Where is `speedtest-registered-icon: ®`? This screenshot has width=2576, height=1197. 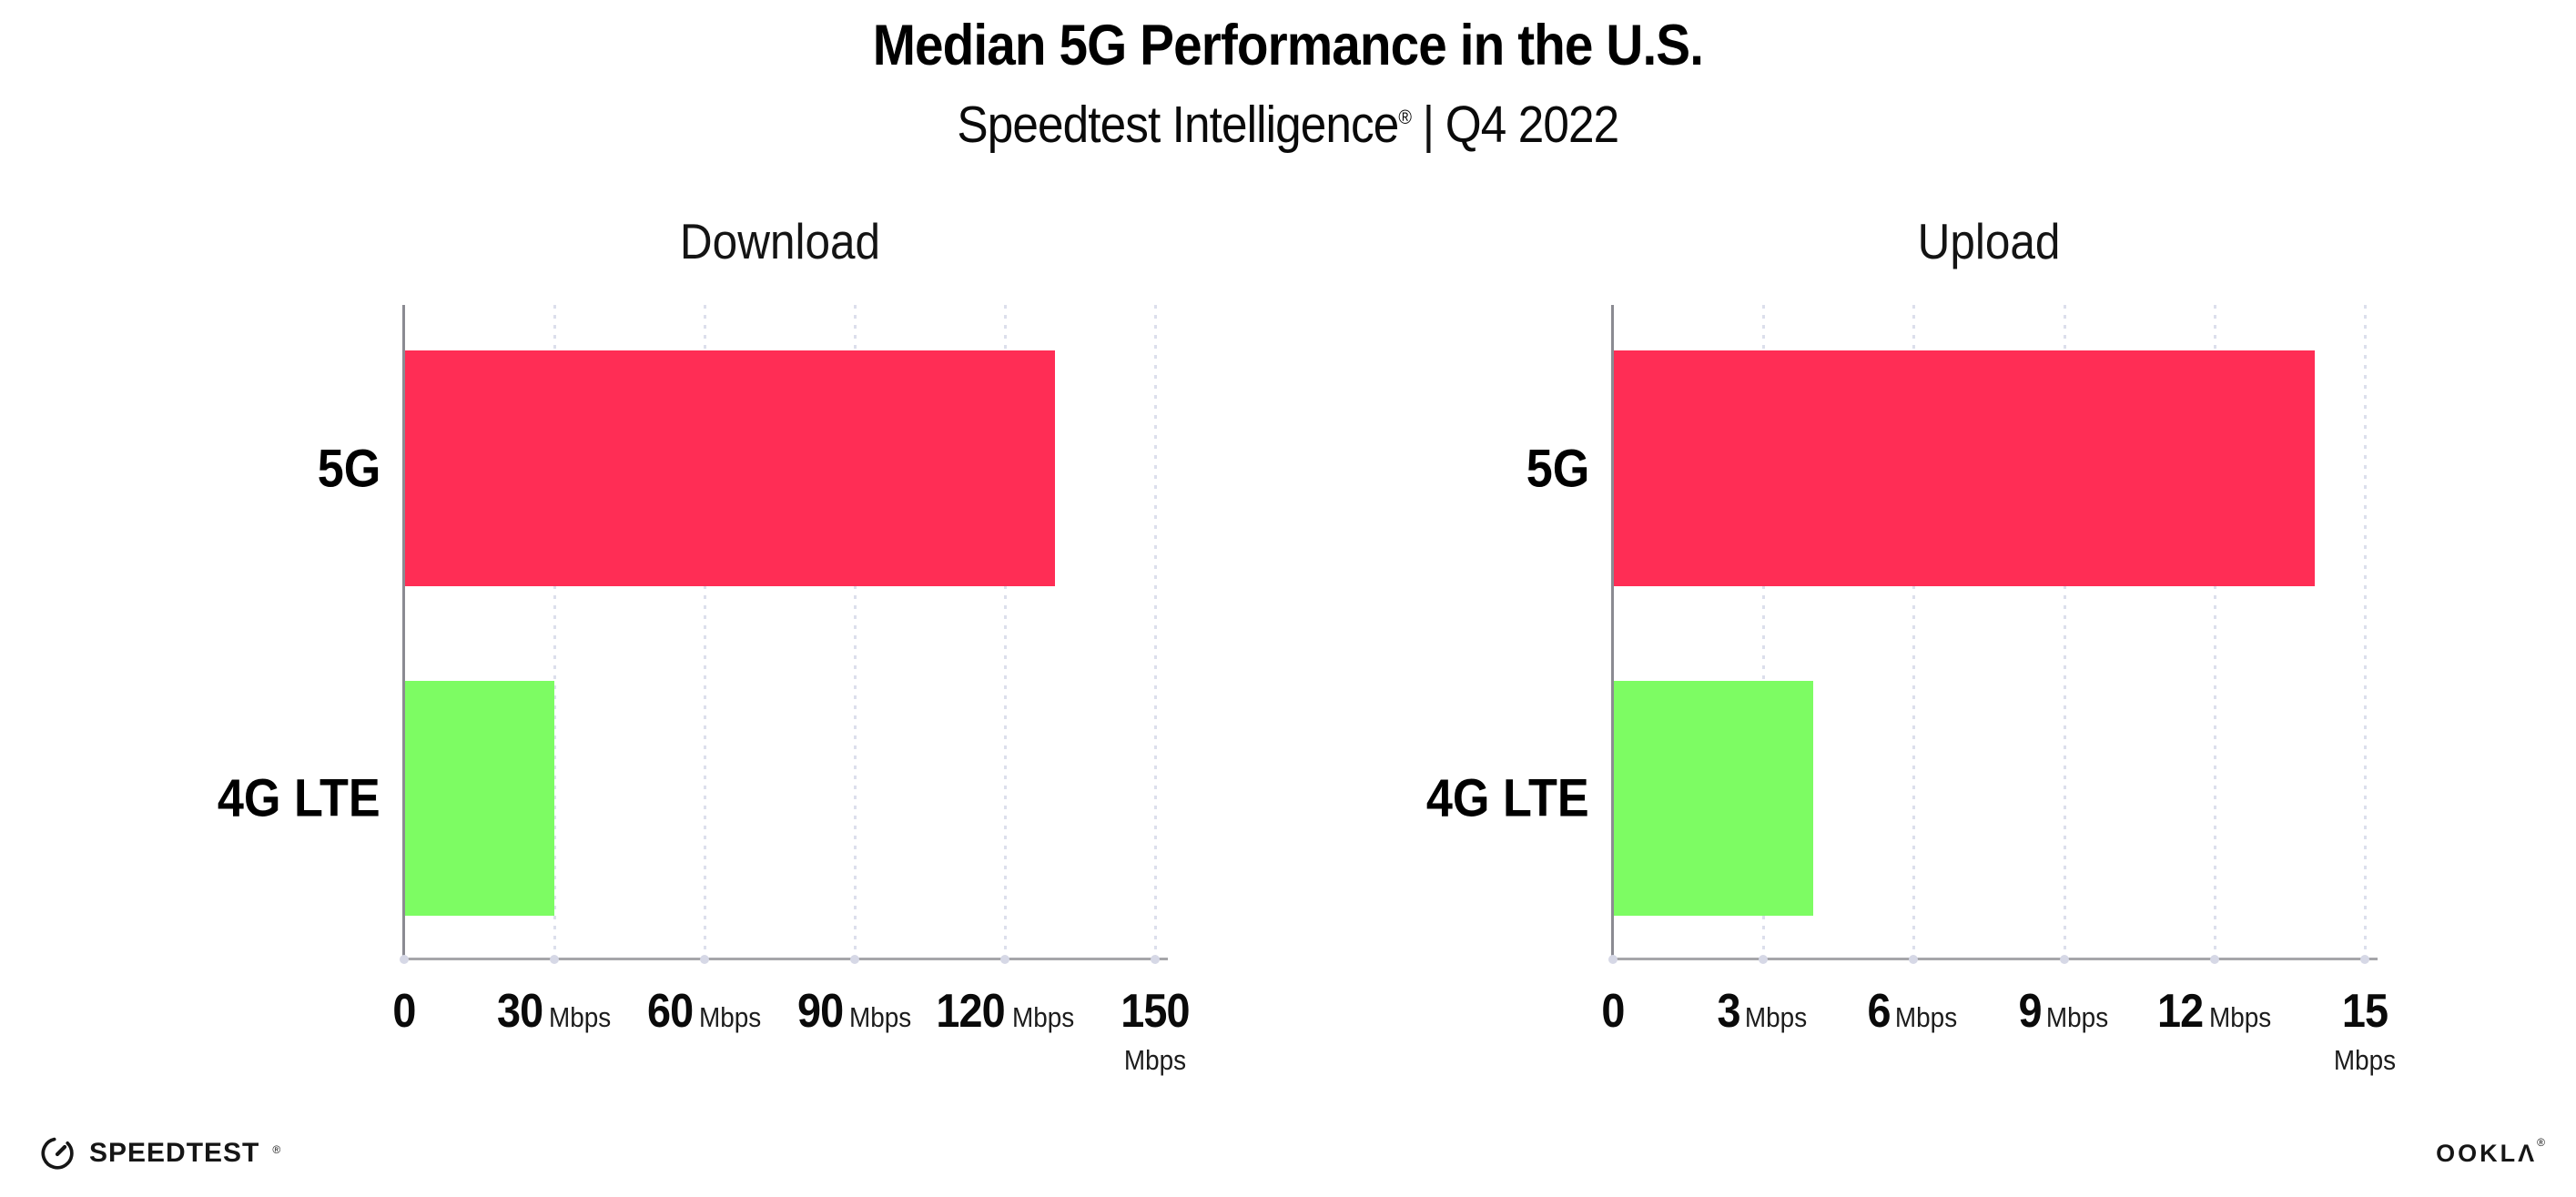 speedtest-registered-icon: ® is located at coordinates (276, 1150).